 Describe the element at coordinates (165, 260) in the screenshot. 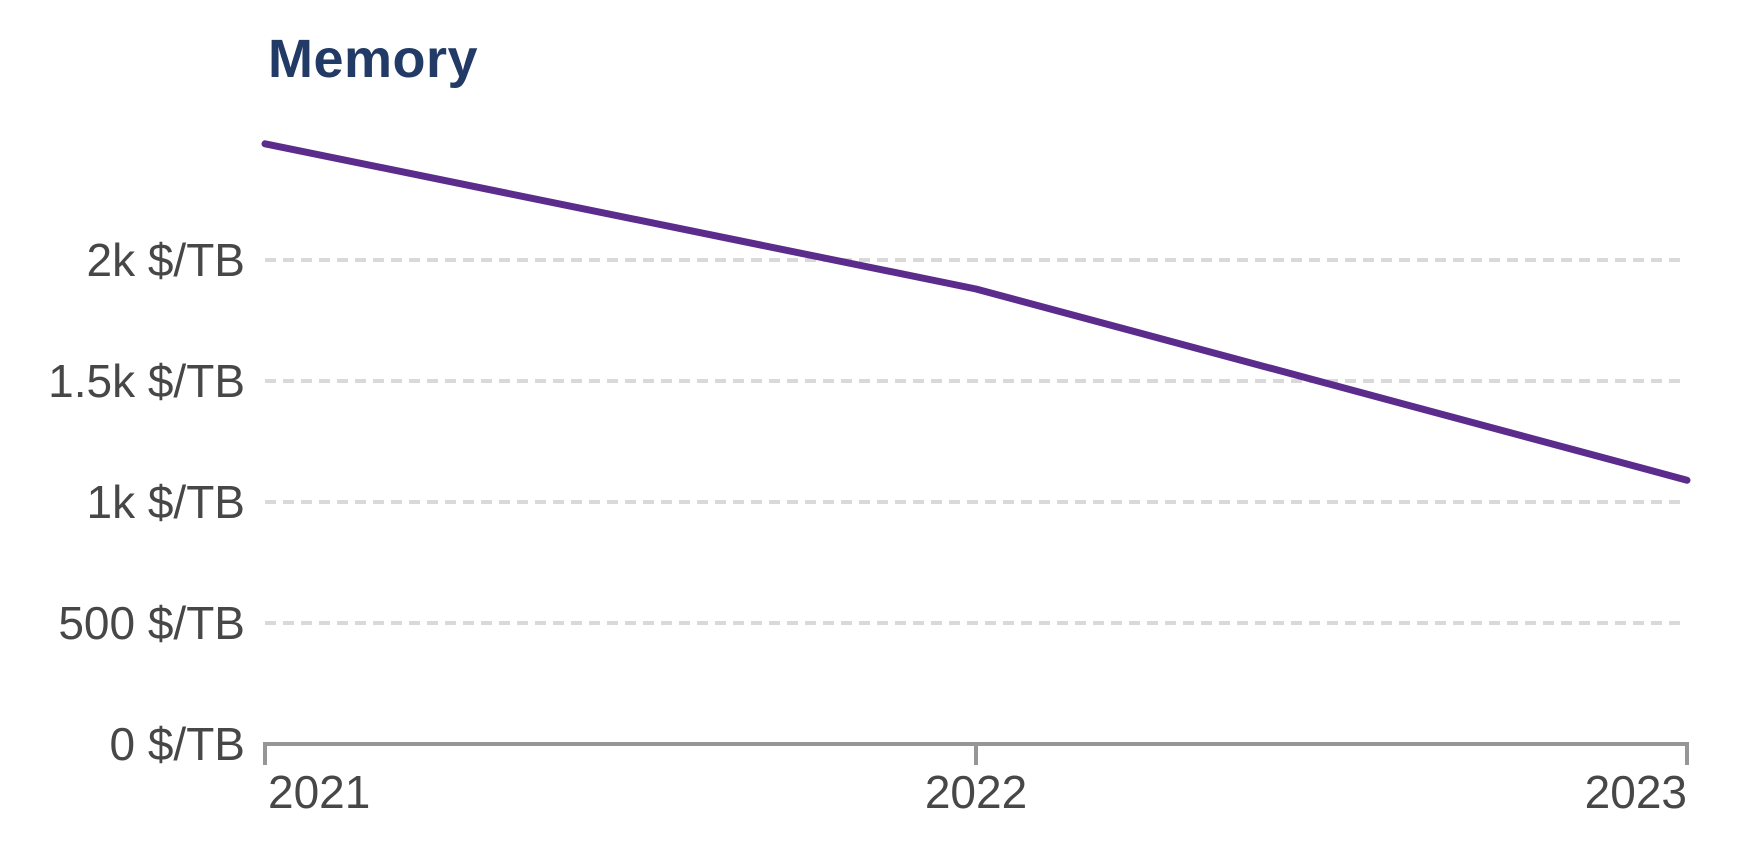

I see `y-tick-label: 2k $/TB` at that location.